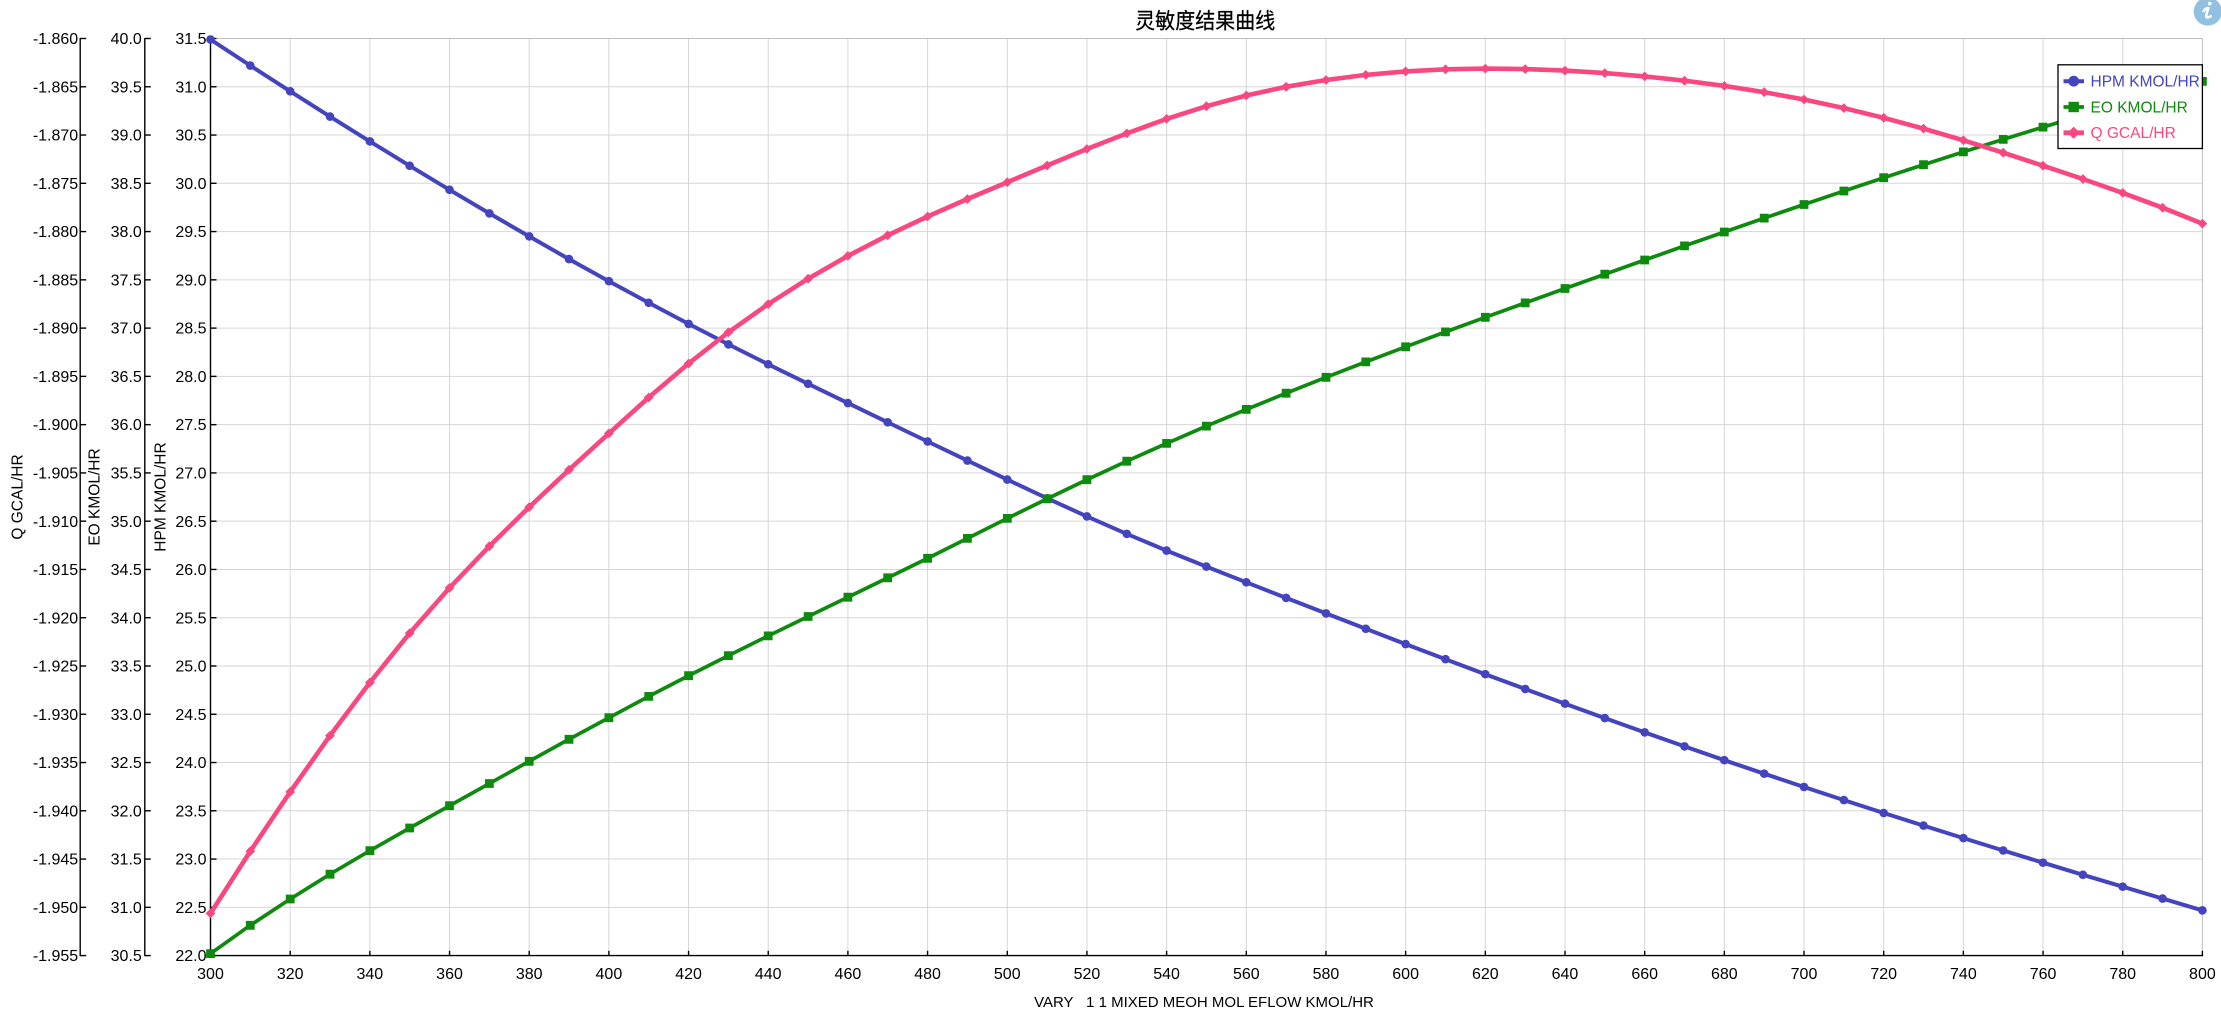 The height and width of the screenshot is (1020, 2221). I want to click on svg-text: 540, so click(1166, 974).